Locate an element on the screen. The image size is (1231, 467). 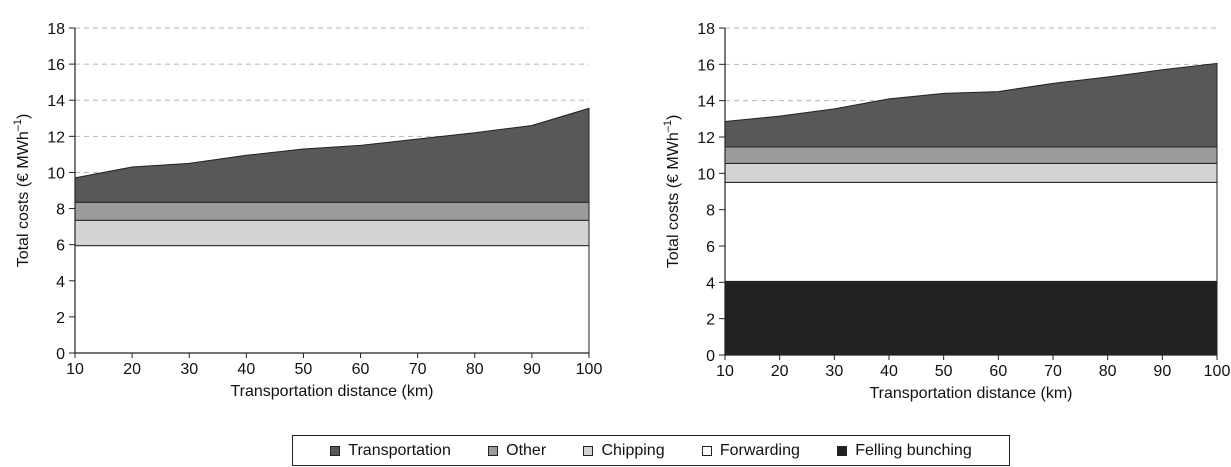
y-tick-label-left-4: 4 is located at coordinates (60, 282).